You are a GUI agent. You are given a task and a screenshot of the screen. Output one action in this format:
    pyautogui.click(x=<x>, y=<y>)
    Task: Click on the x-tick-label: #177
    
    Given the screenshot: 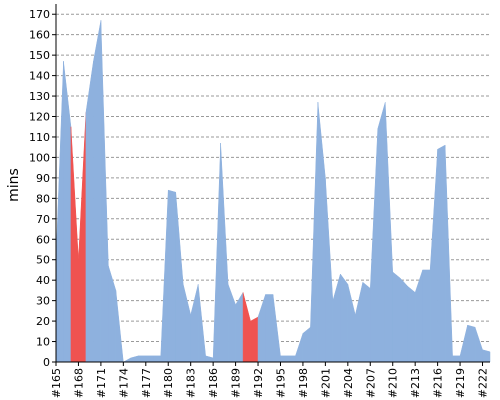 What is the action you would take?
    pyautogui.click(x=146, y=383)
    